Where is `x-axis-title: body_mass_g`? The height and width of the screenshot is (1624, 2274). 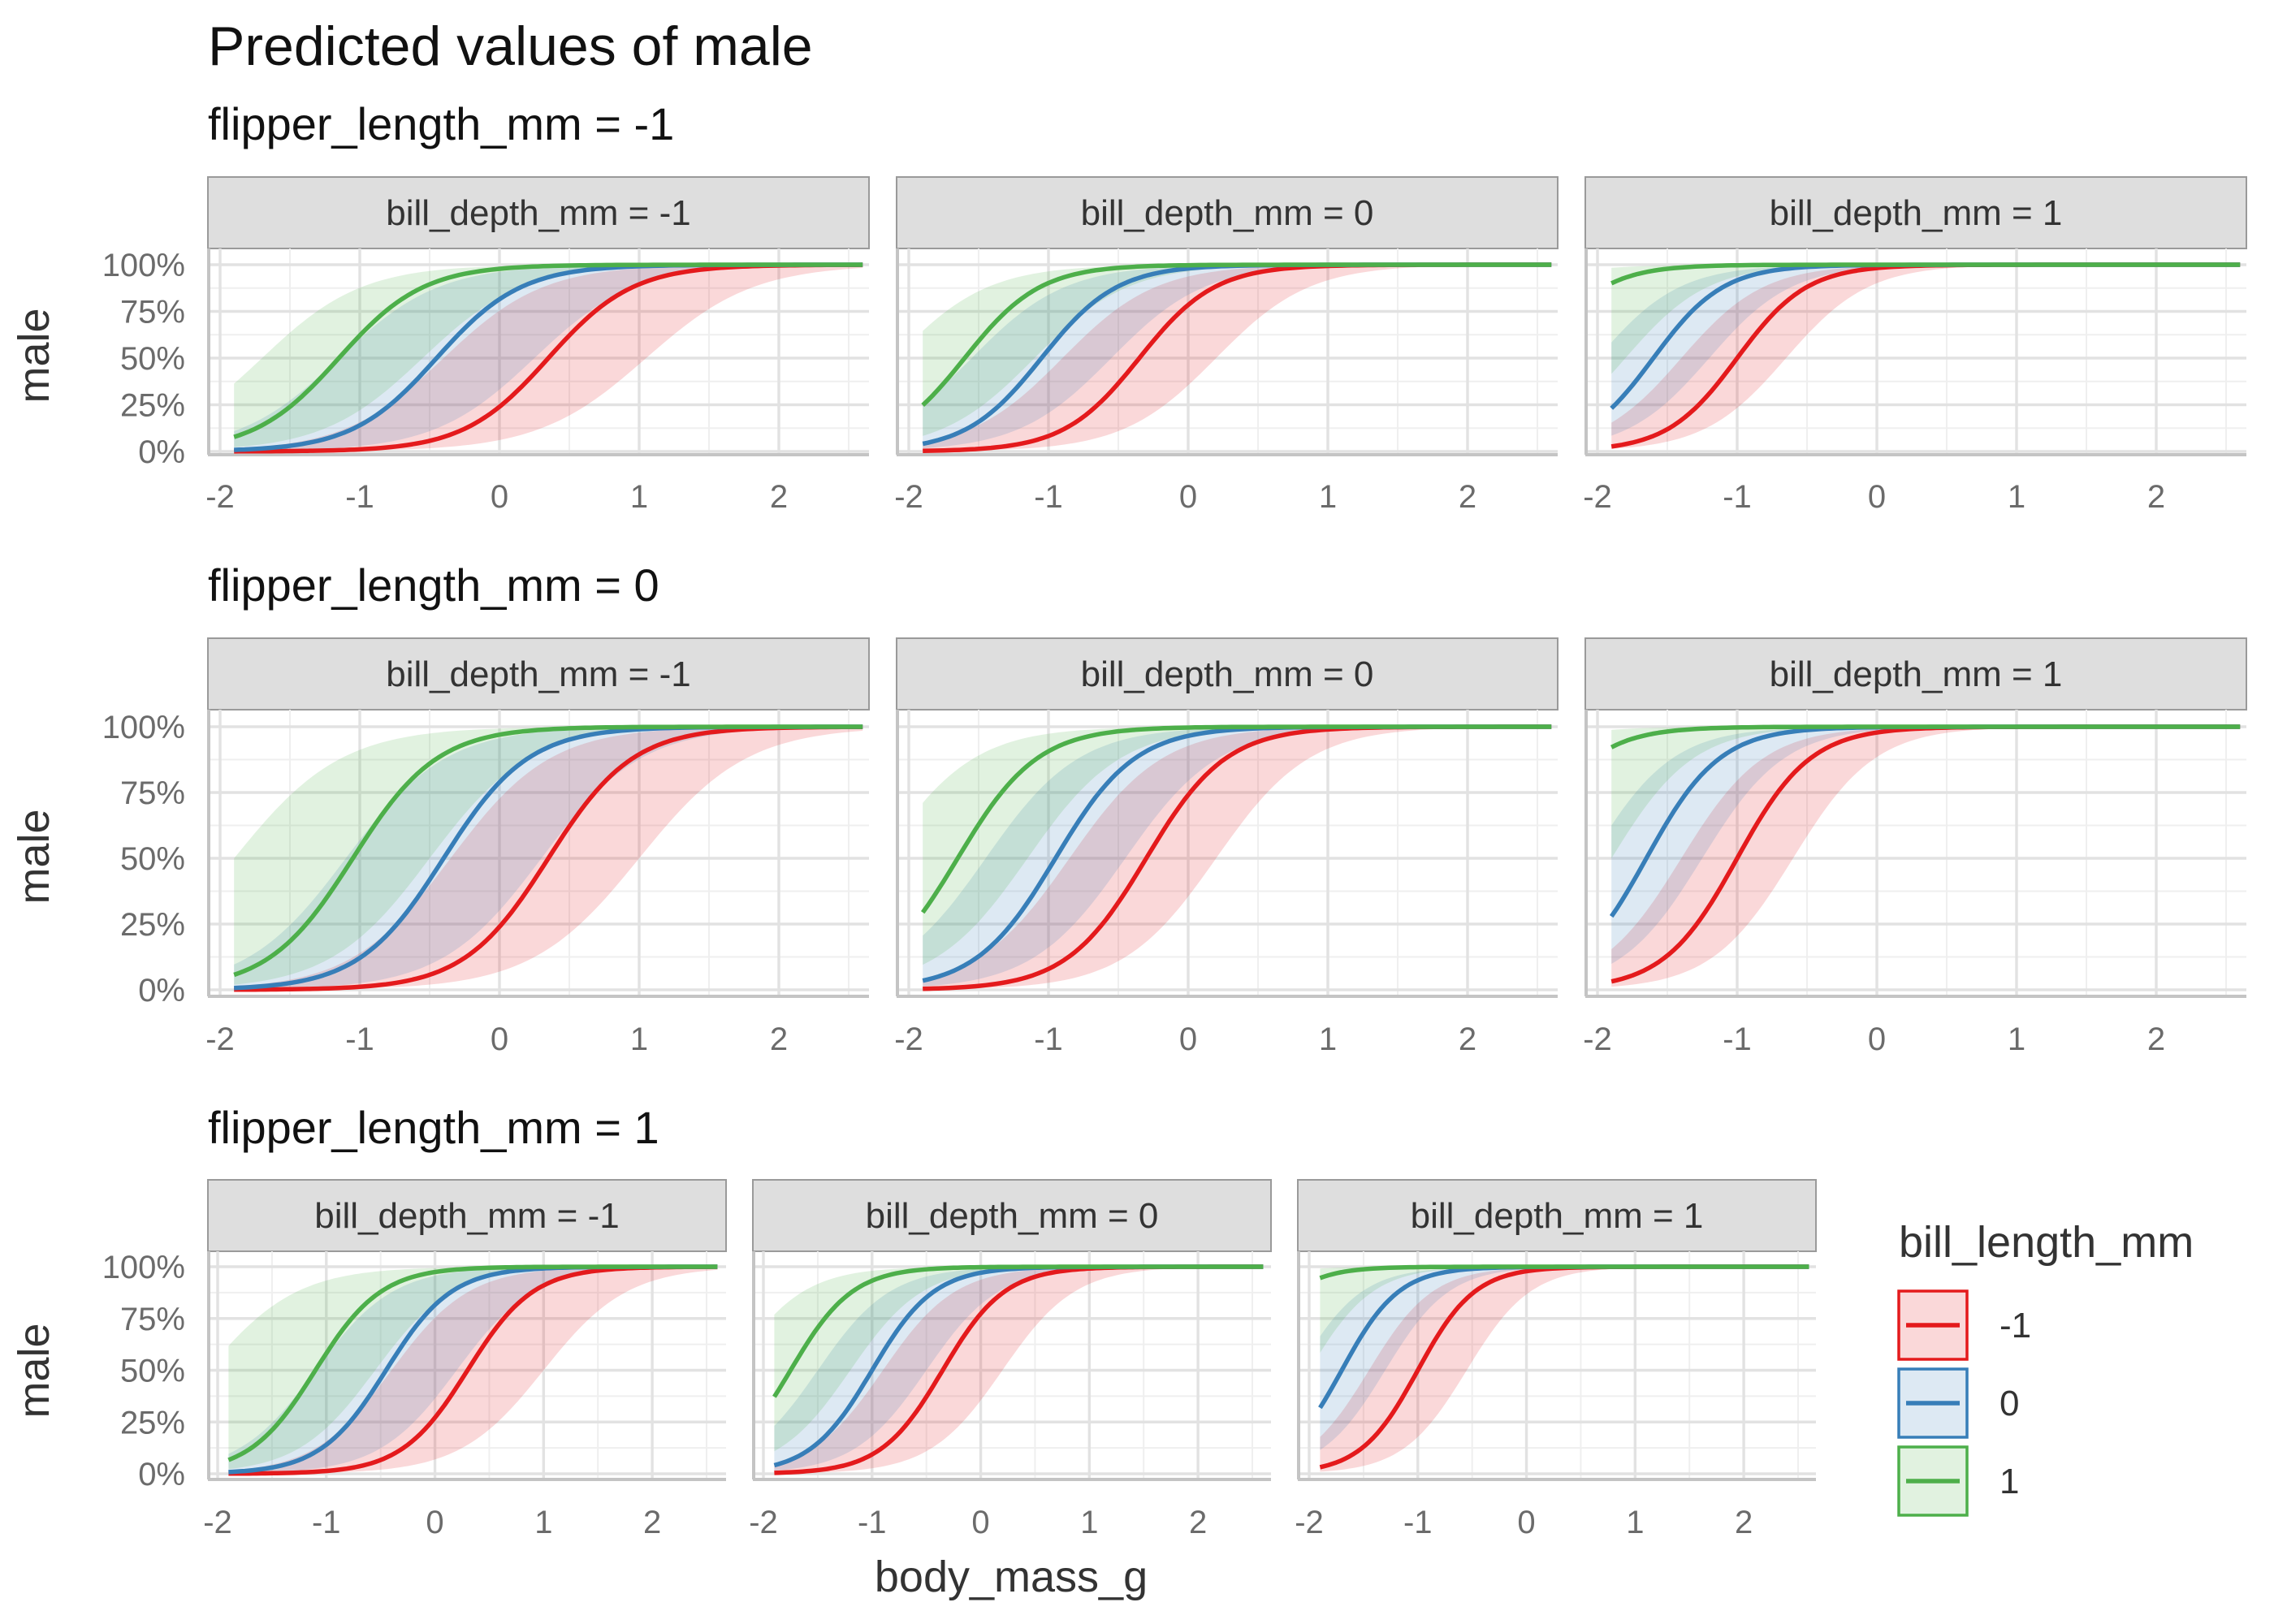 x-axis-title: body_mass_g is located at coordinates (1011, 1577).